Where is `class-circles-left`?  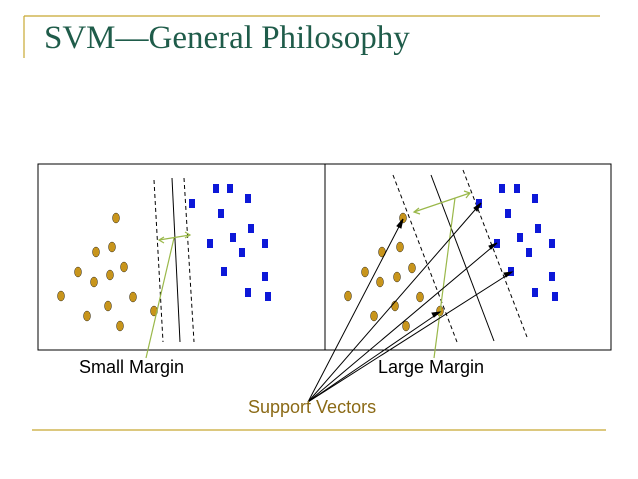
class-circles-left is located at coordinates (107, 272).